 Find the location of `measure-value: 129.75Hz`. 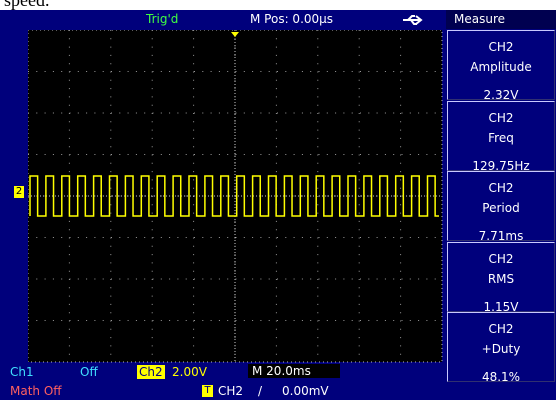

measure-value: 129.75Hz is located at coordinates (501, 165).